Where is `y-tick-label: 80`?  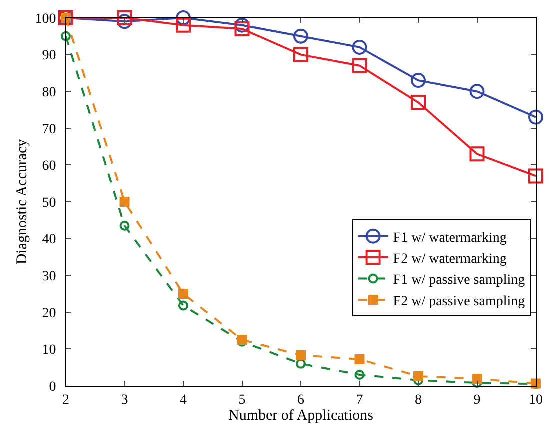
y-tick-label: 80 is located at coordinates (49, 93).